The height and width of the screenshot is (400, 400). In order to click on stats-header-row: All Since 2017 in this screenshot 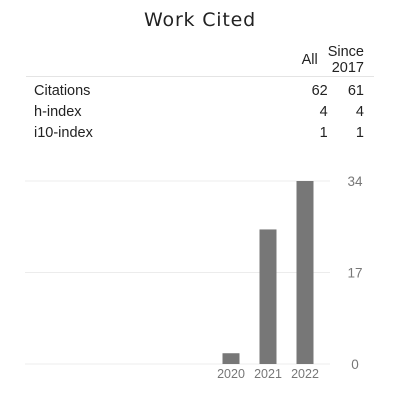, I will do `click(200, 60)`.